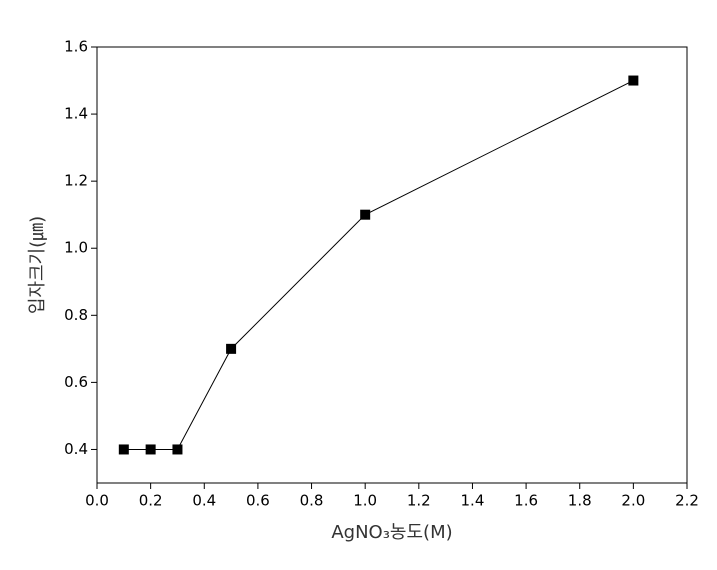  What do you see at coordinates (473, 501) in the screenshot?
I see `x-tick-label: 1.4` at bounding box center [473, 501].